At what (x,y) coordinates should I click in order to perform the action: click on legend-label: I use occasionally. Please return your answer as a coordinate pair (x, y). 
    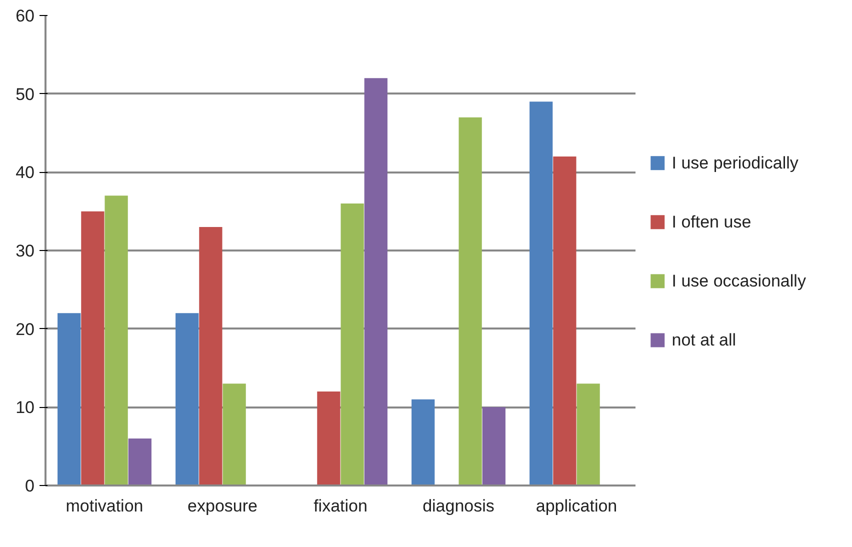
    Looking at the image, I should click on (739, 281).